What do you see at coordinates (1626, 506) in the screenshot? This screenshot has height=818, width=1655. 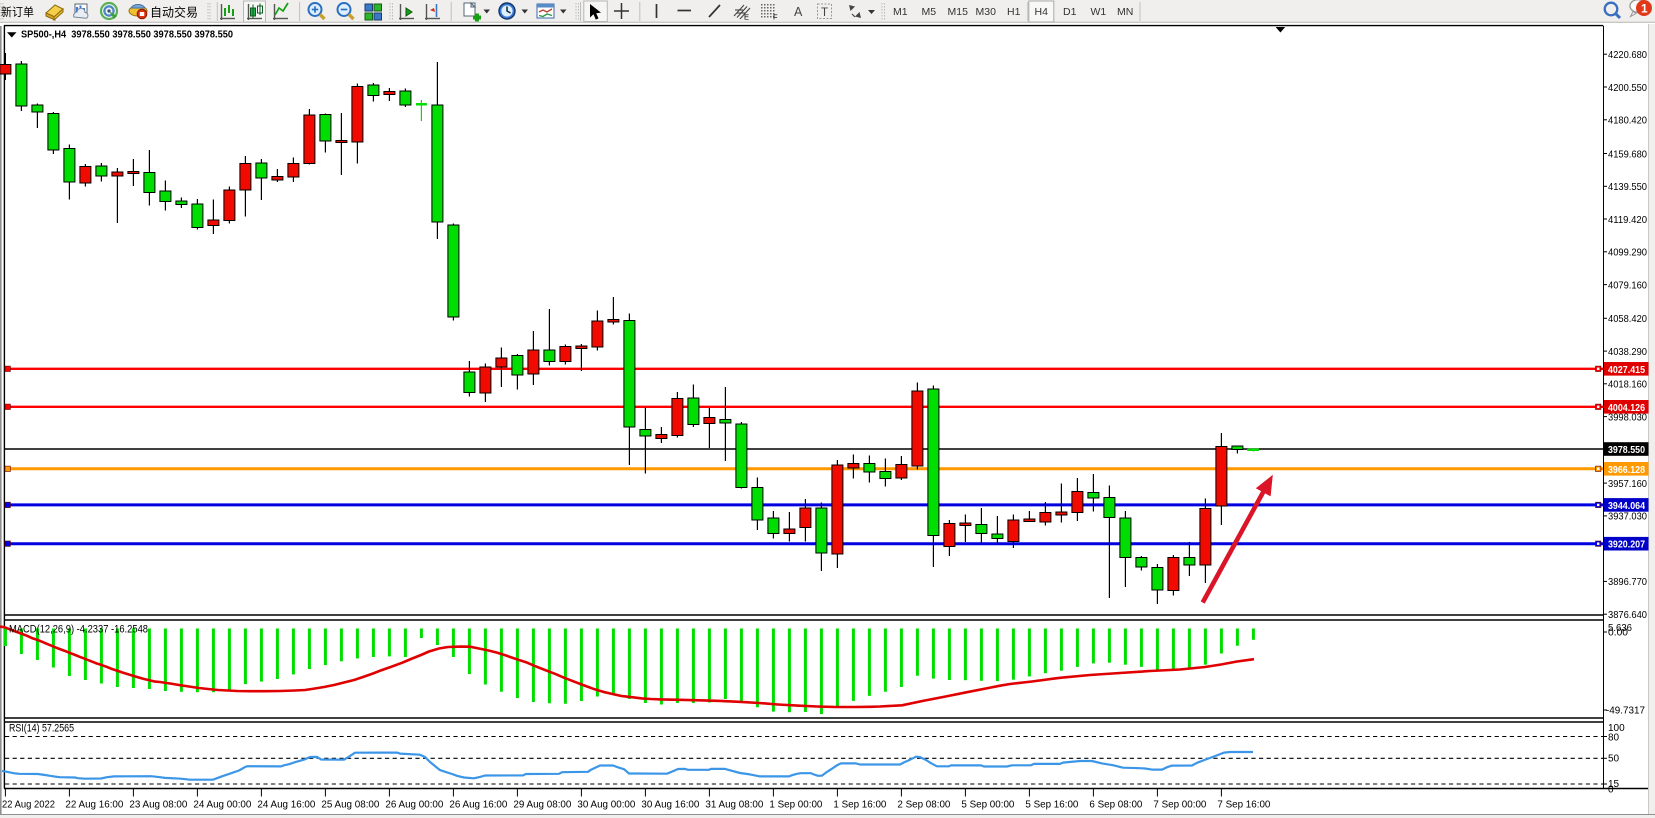 I see `svg-text: 3944.064` at bounding box center [1626, 506].